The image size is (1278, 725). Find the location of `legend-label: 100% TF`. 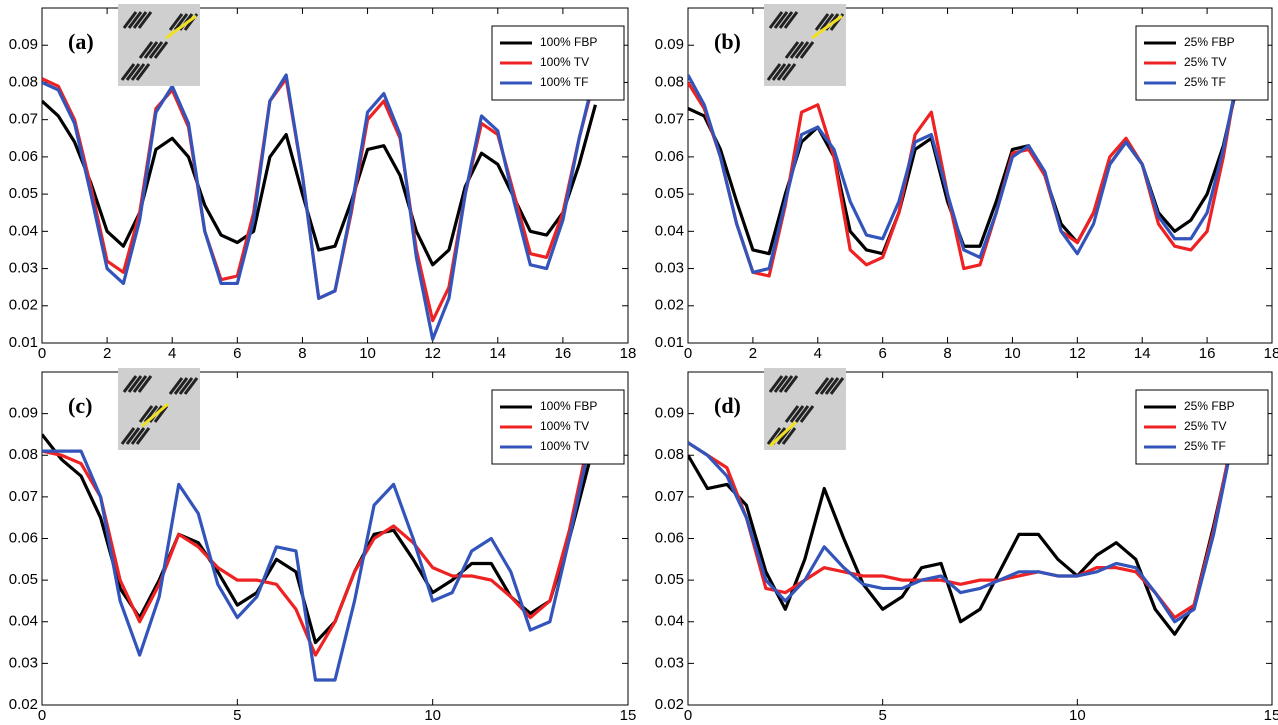

legend-label: 100% TF is located at coordinates (564, 82).